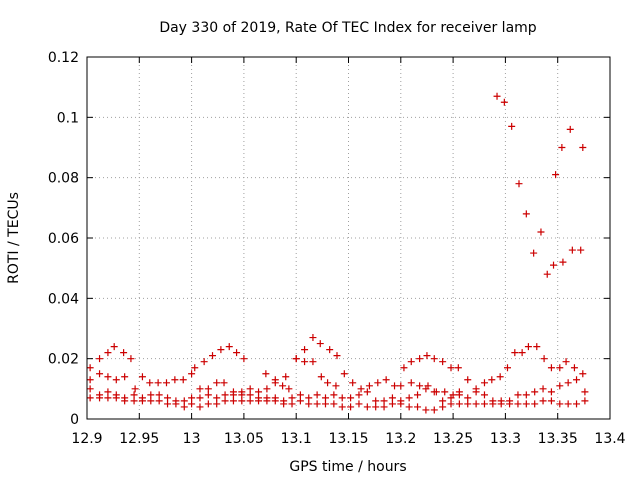  Describe the element at coordinates (14, 238) in the screenshot. I see `y-axis-label: ROTI / TECUs` at that location.